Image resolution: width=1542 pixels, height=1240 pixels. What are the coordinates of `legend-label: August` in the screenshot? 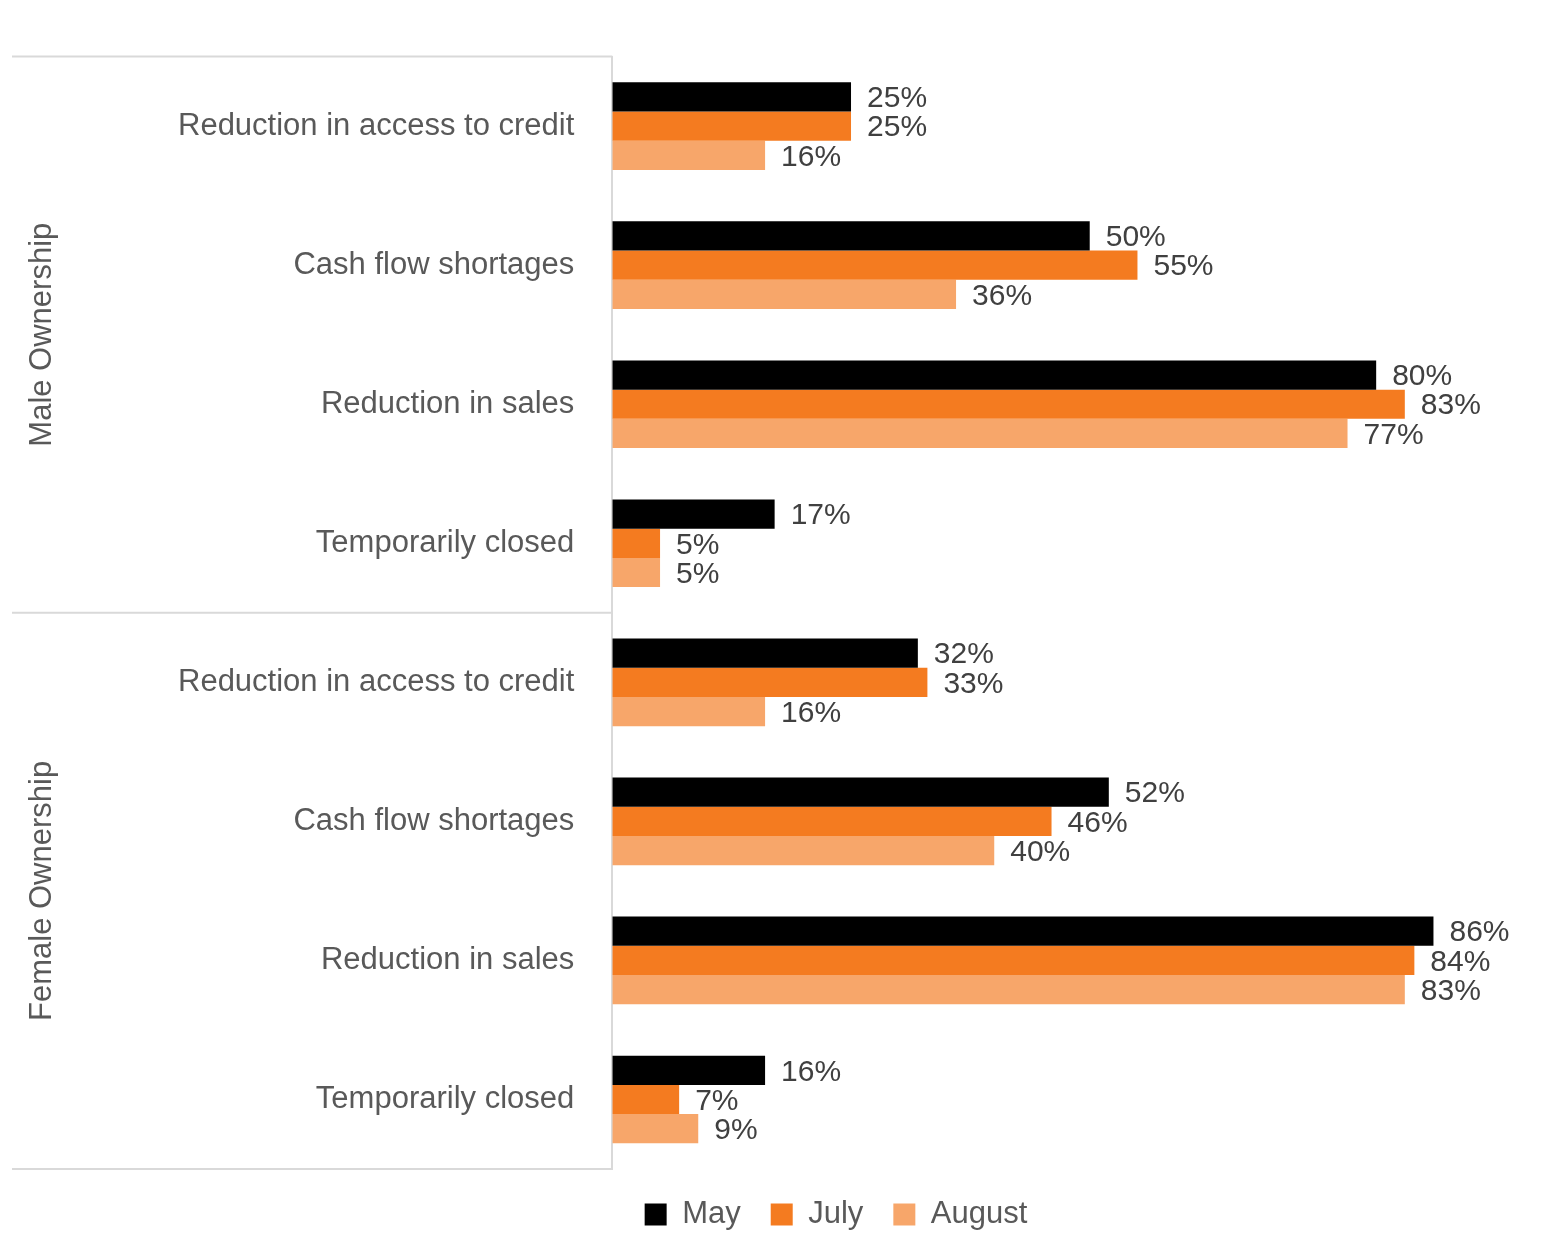 It's located at (979, 1213).